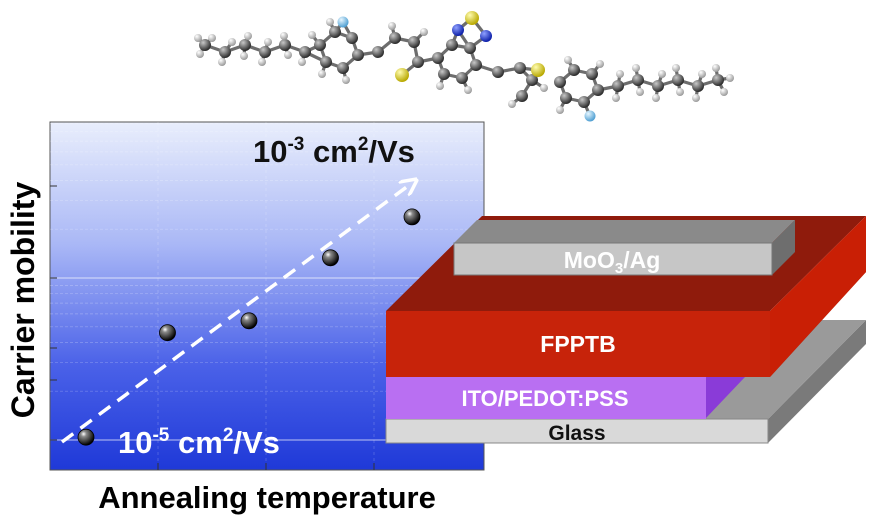 The width and height of the screenshot is (869, 518). What do you see at coordinates (577, 344) in the screenshot?
I see `fpptb-label: FPPTB` at bounding box center [577, 344].